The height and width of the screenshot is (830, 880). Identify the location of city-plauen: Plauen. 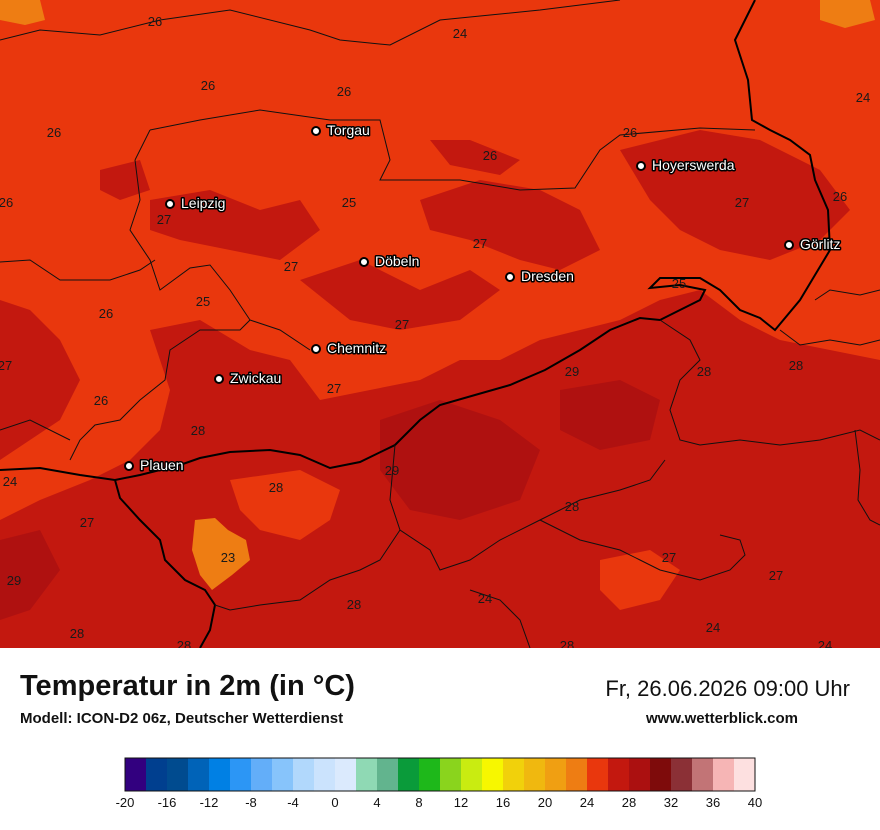
(154, 465).